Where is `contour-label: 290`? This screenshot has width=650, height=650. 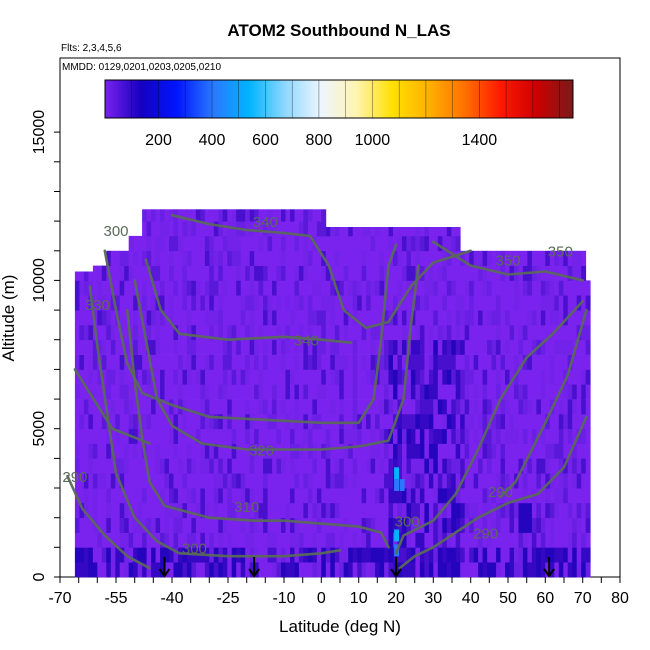
contour-label: 290 is located at coordinates (485, 533).